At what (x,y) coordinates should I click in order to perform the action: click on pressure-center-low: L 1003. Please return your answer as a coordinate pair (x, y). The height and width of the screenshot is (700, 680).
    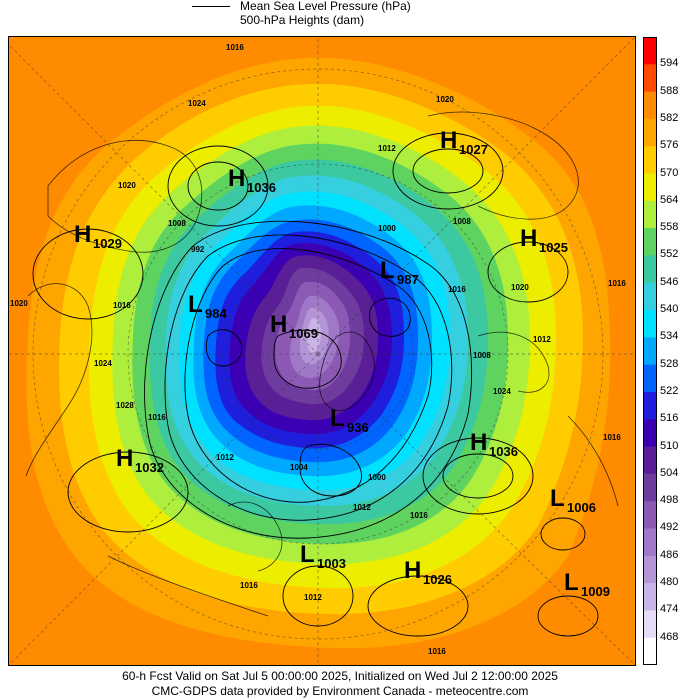
    Looking at the image, I should click on (323, 556).